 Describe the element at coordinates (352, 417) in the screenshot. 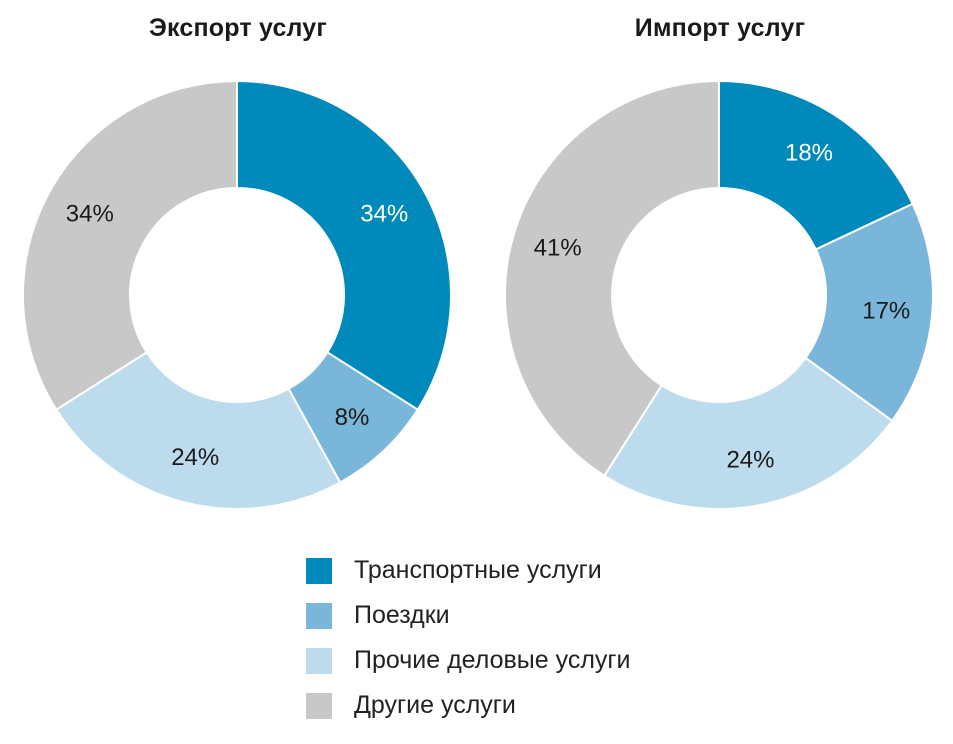

I see `export-label-travel: 8%` at that location.